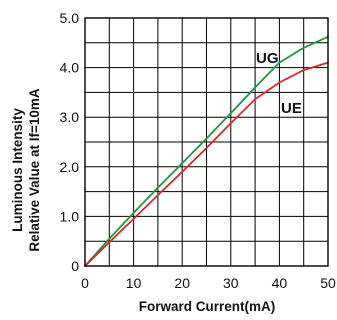  Describe the element at coordinates (70, 68) in the screenshot. I see `y-tick-label: 4.0` at that location.